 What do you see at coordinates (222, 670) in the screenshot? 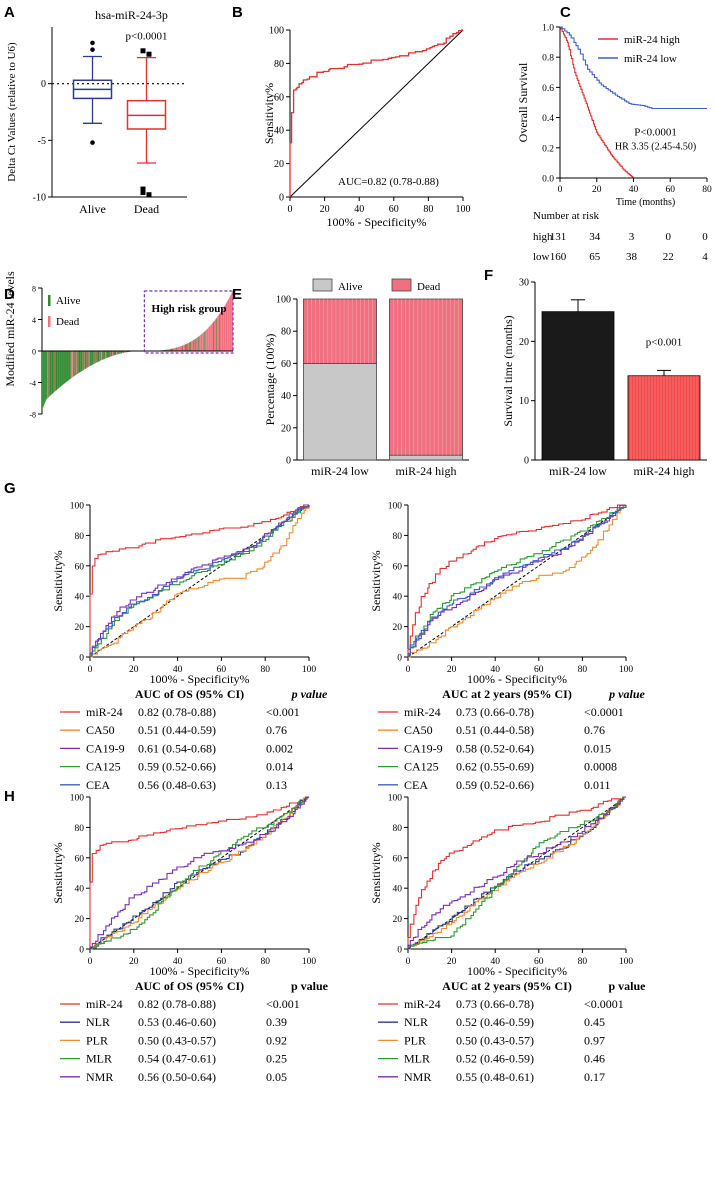
I see `panel-g-left-xtick-label: 60` at bounding box center [222, 670].